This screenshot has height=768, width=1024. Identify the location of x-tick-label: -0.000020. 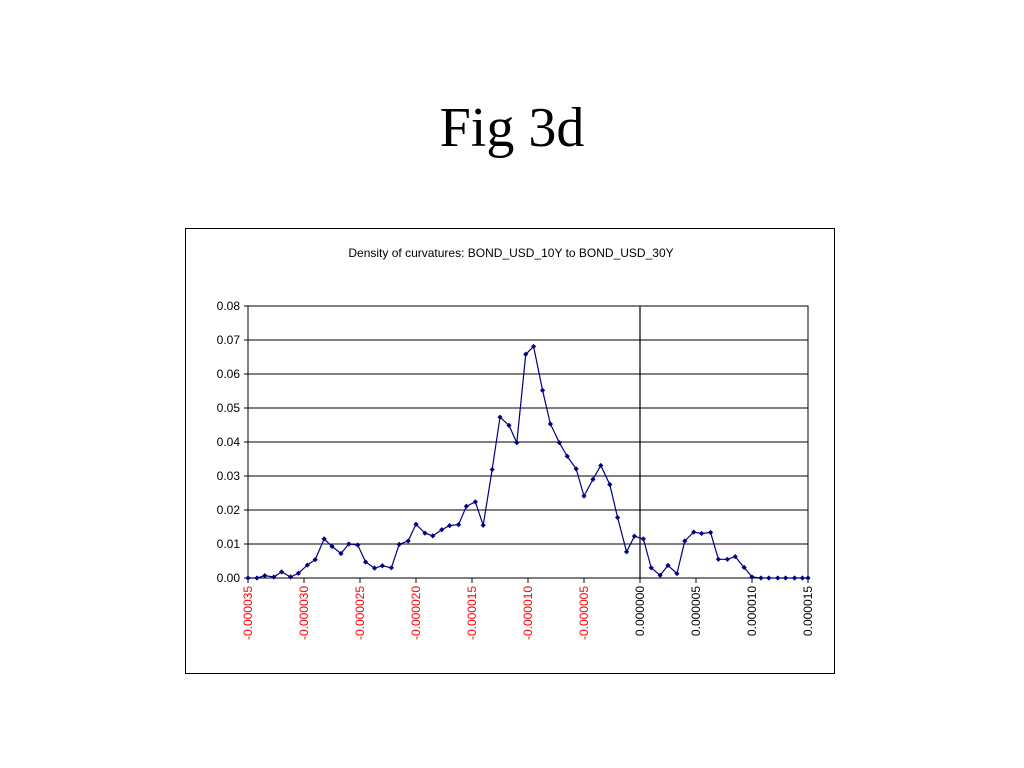
(416, 613).